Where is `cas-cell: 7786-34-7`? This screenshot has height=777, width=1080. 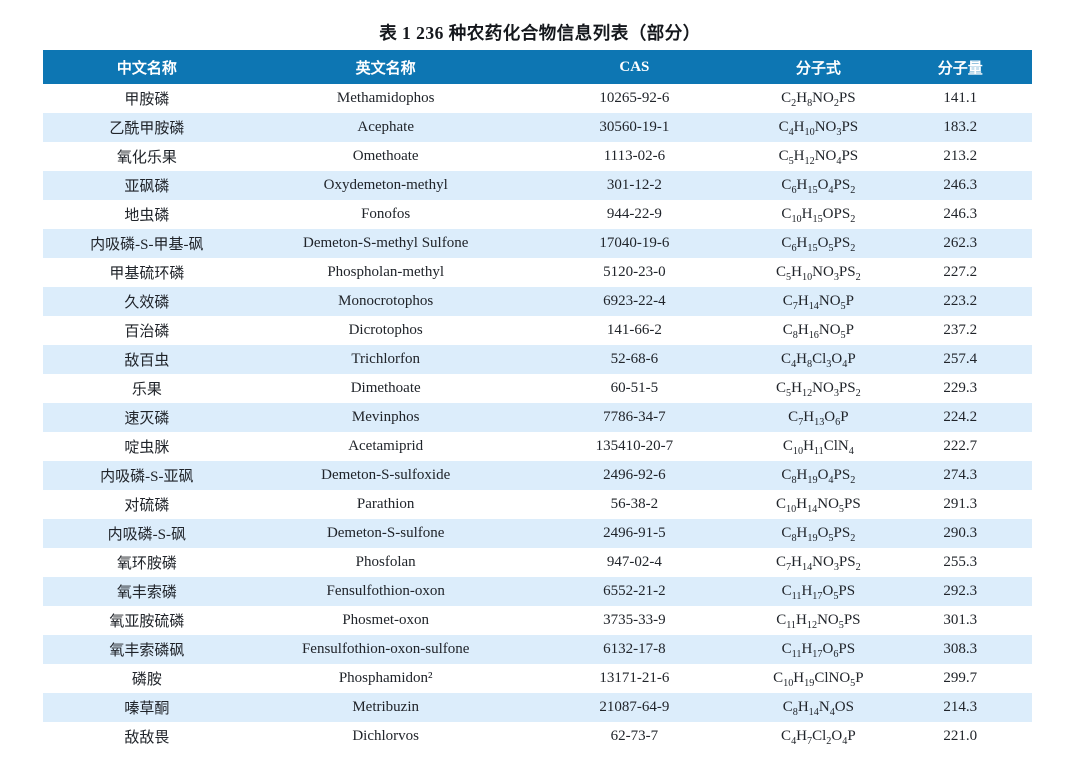 cas-cell: 7786-34-7 is located at coordinates (634, 417).